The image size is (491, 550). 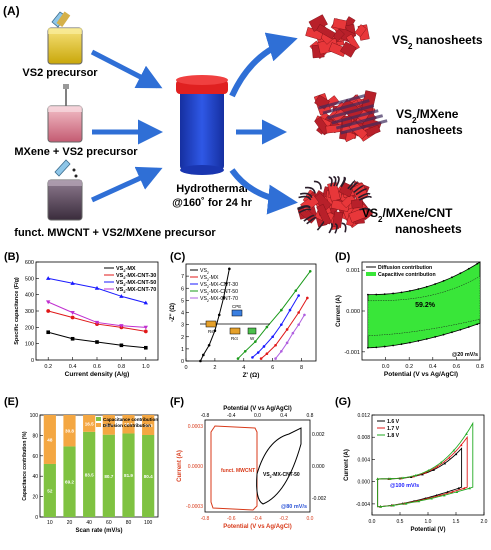 I want to click on y-tick-label: 60, so click(x=35, y=457).